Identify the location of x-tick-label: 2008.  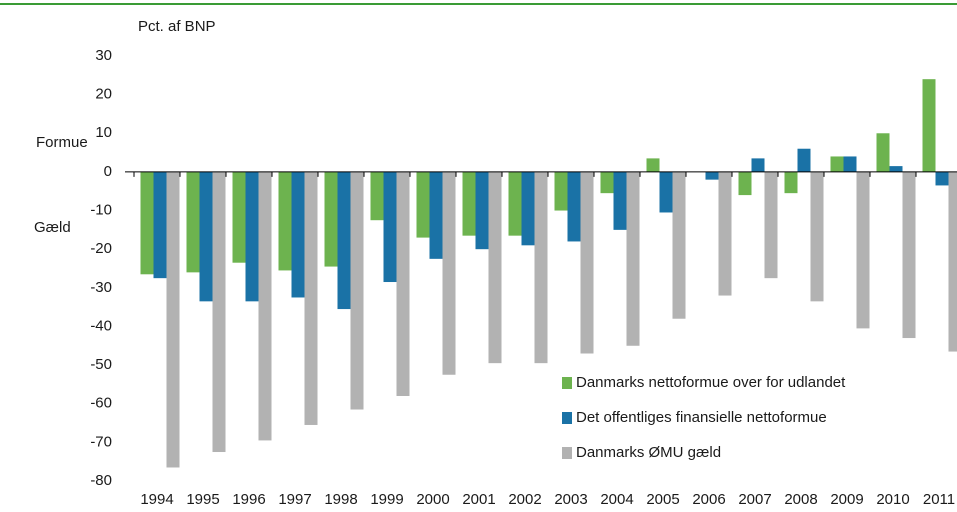
(800, 499).